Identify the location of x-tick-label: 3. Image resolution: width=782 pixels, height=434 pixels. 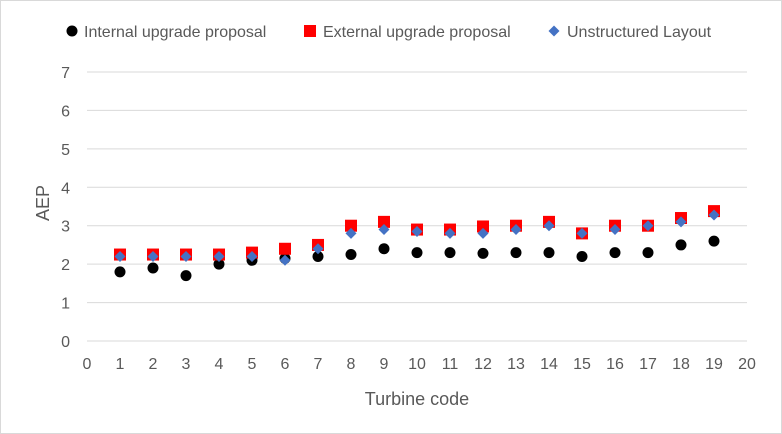
(186, 364).